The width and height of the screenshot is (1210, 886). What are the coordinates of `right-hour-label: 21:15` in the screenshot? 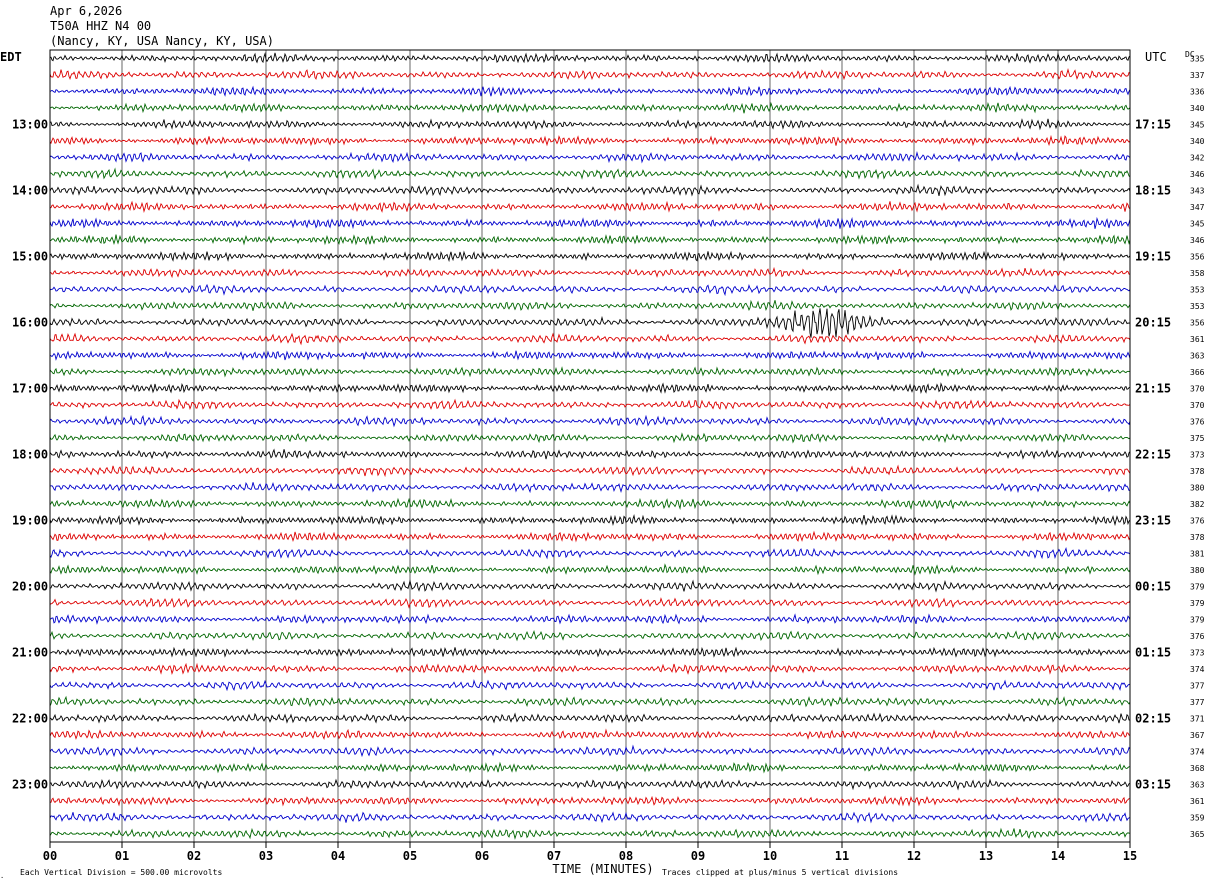 It's located at (1153, 388).